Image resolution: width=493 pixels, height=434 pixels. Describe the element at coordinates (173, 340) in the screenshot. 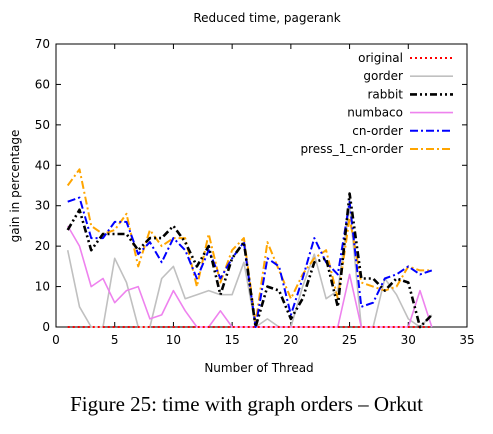

I see `x-tick-label: 10` at that location.